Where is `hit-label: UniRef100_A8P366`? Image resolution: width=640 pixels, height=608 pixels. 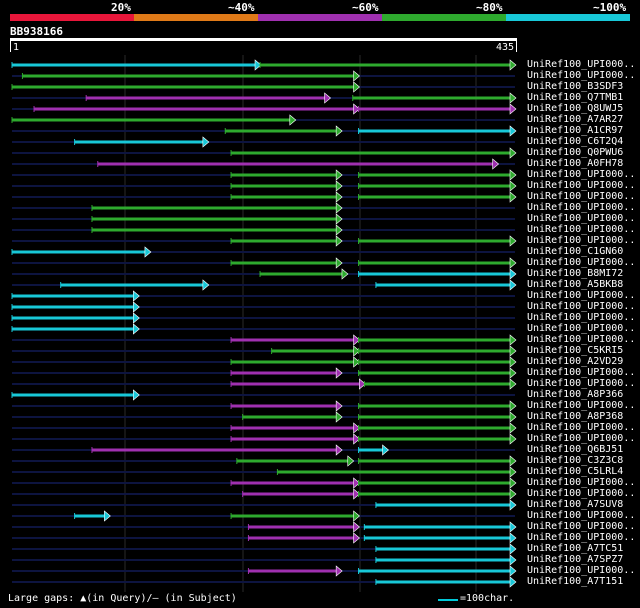
hit-label: UniRef100_A8P366 is located at coordinates (575, 394).